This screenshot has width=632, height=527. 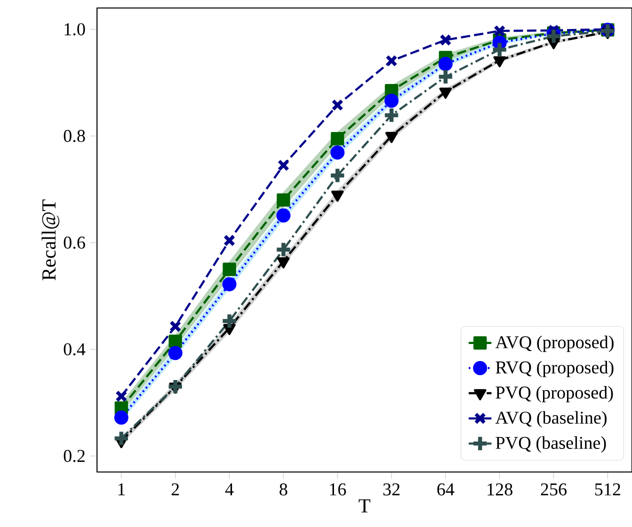 What do you see at coordinates (75, 349) in the screenshot?
I see `y-tick-label: 0.4` at bounding box center [75, 349].